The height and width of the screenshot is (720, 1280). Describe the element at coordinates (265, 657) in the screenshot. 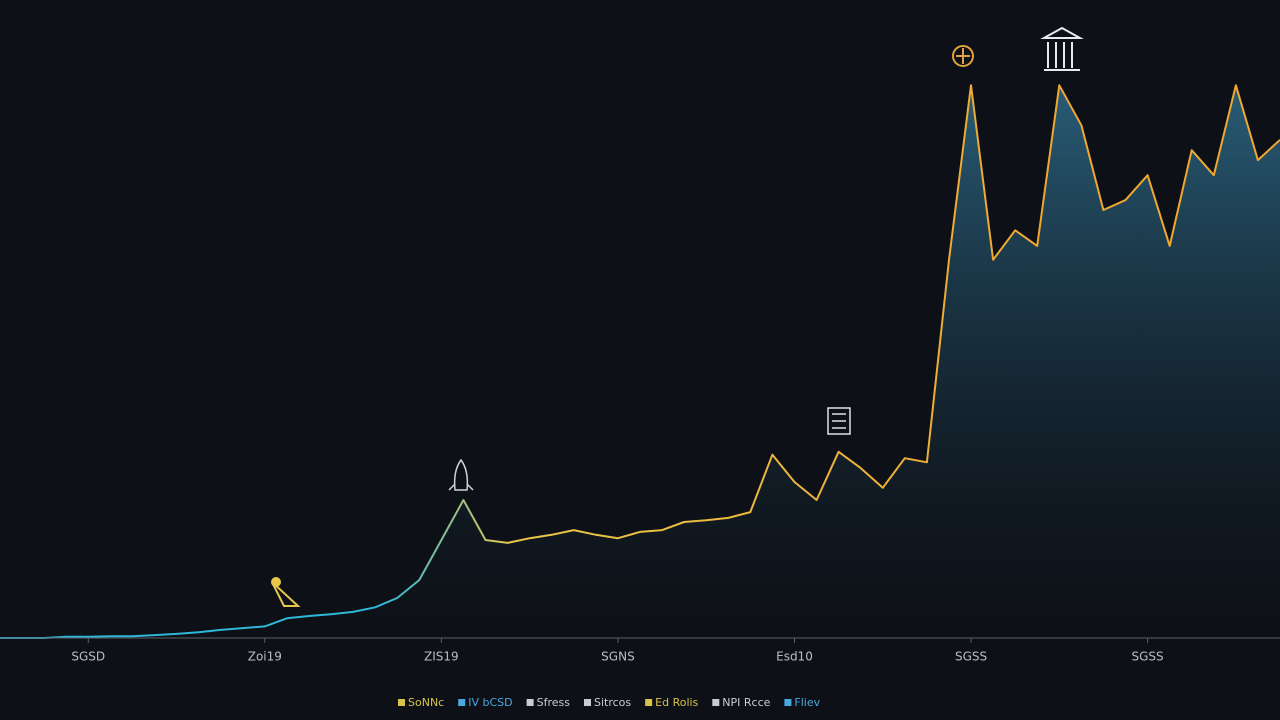

I see `x-tick-label: Zoi19` at that location.